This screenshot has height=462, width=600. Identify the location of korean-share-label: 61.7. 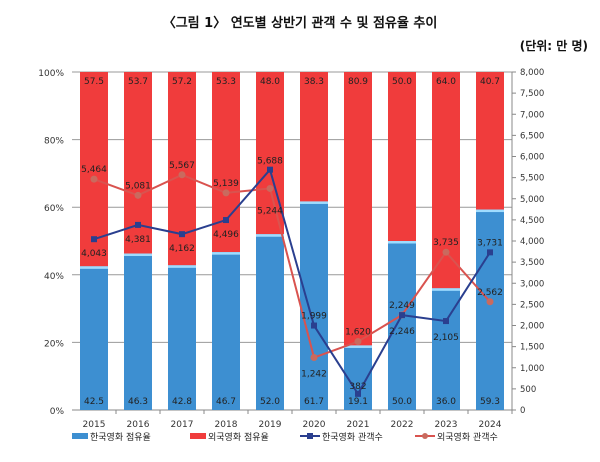
(314, 402).